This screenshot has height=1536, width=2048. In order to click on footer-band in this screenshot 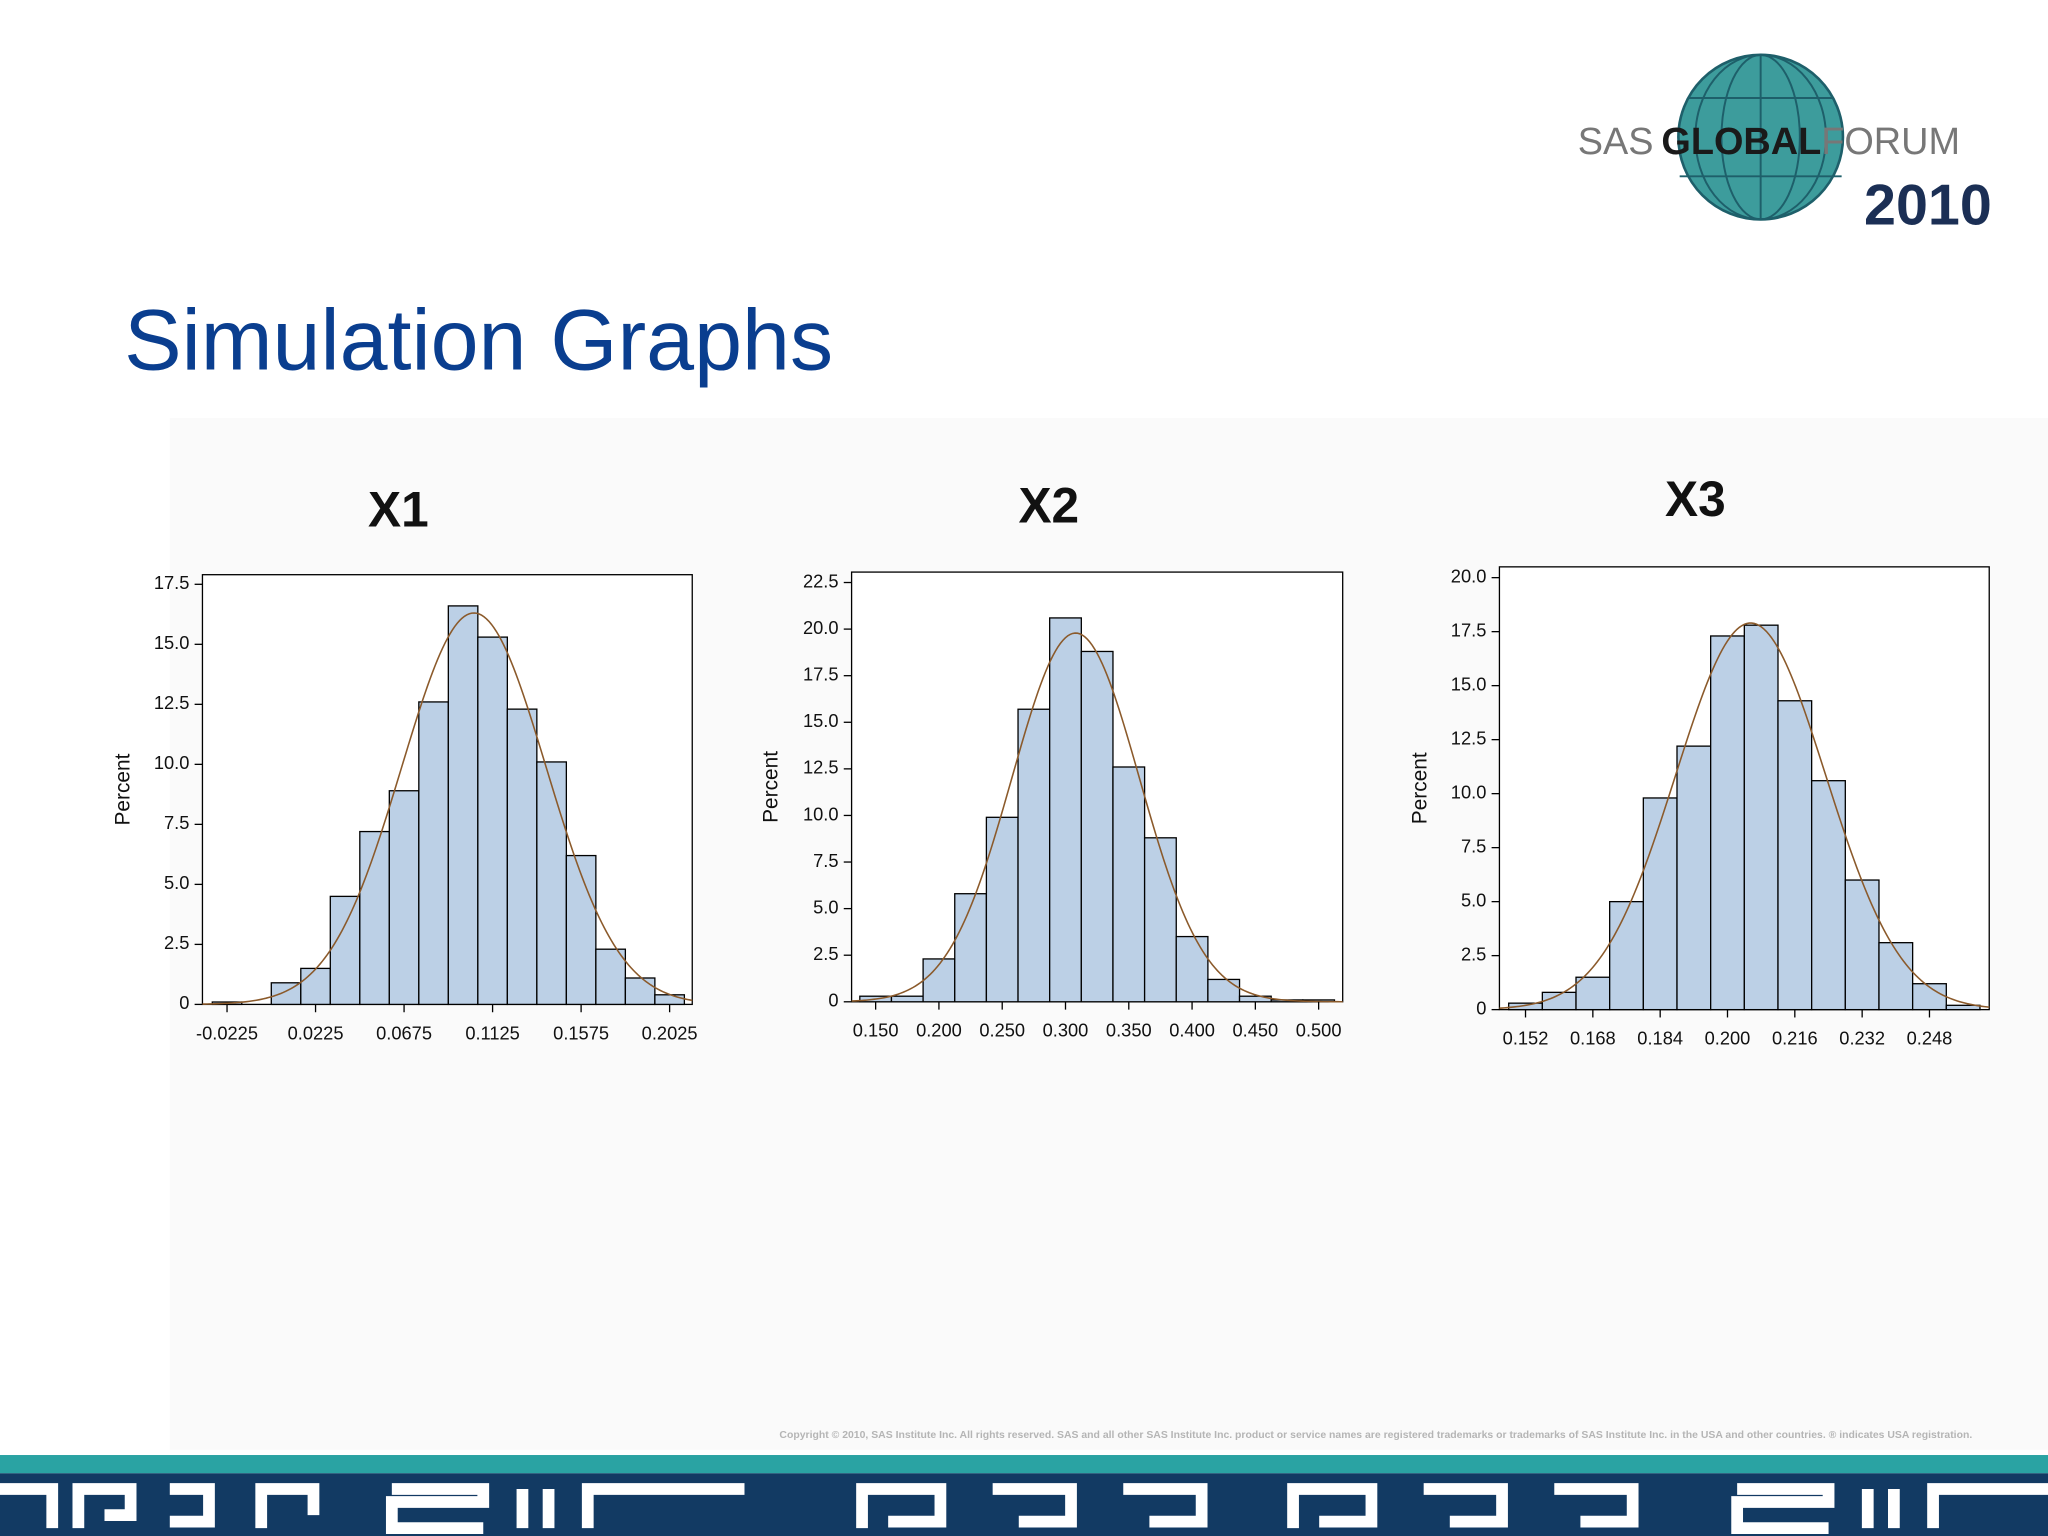, I will do `click(1024, 1495)`.